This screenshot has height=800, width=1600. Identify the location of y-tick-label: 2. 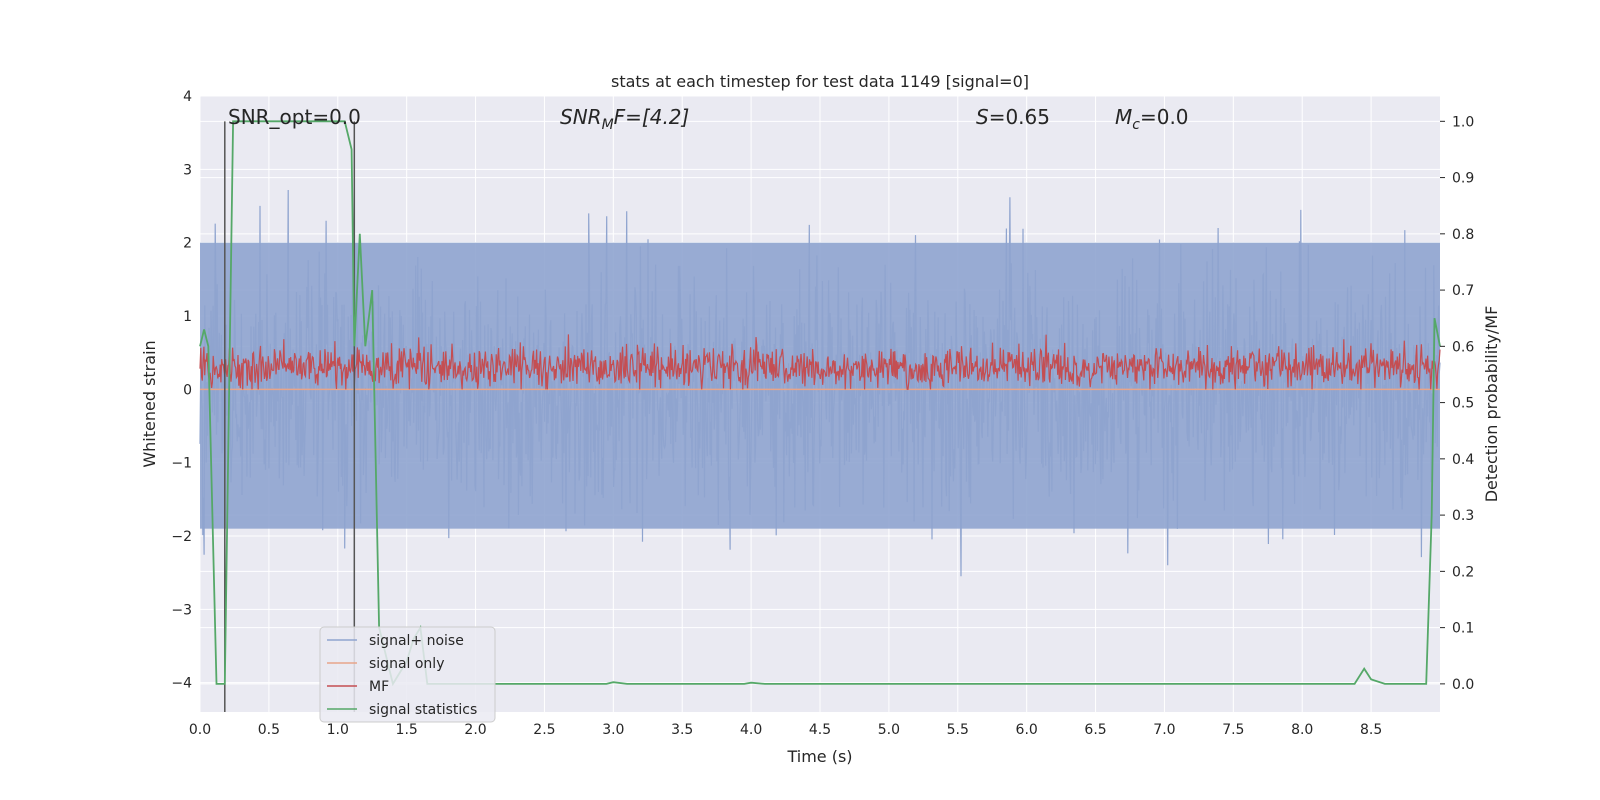
(187, 244).